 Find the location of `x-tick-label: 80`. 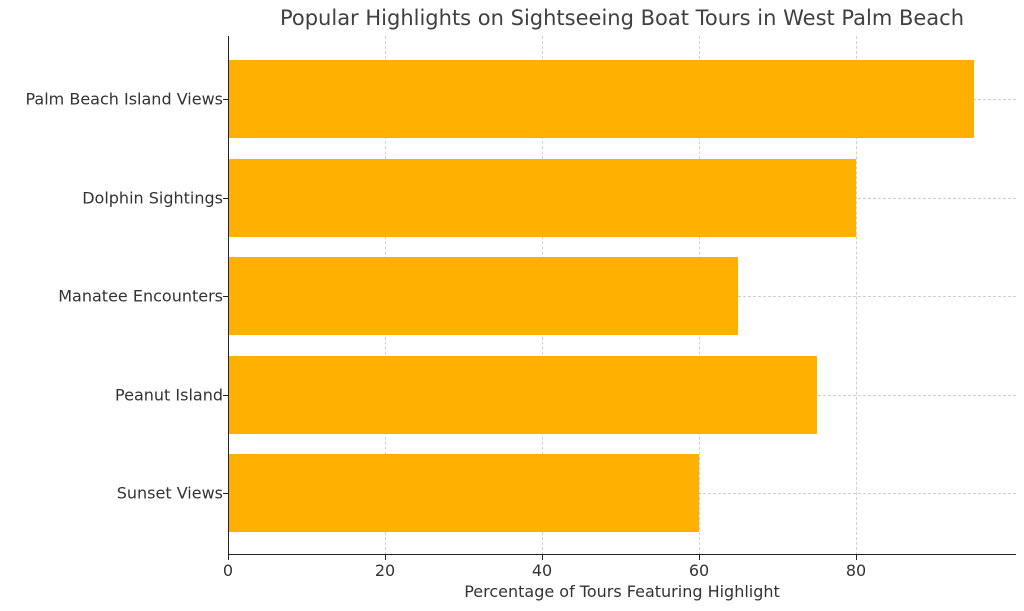

x-tick-label: 80 is located at coordinates (856, 570).